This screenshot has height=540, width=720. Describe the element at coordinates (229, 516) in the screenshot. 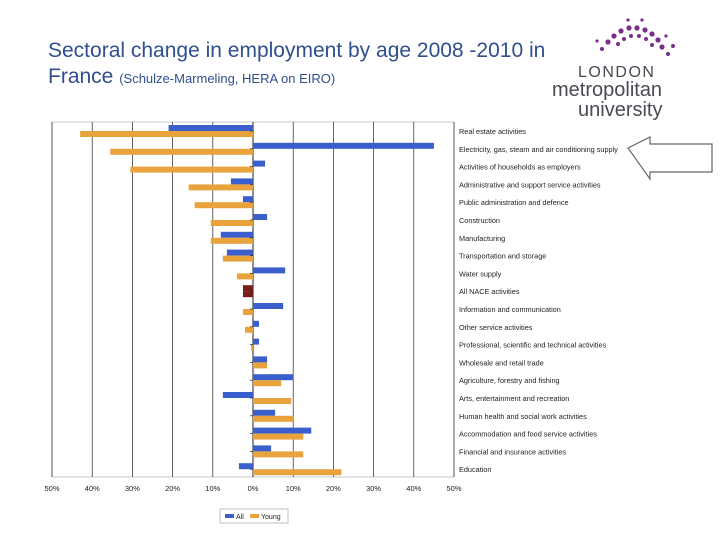

I see `legend-swatch-all` at that location.